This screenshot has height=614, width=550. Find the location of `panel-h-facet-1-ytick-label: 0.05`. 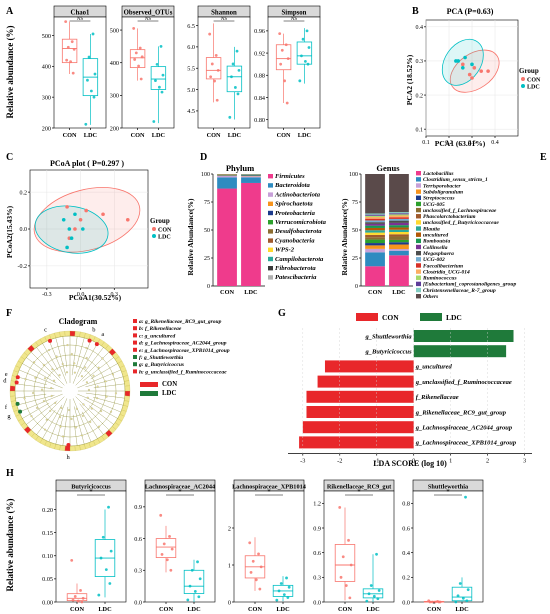

panel-h-facet-1-ytick-label: 0.05 is located at coordinates (47, 579).